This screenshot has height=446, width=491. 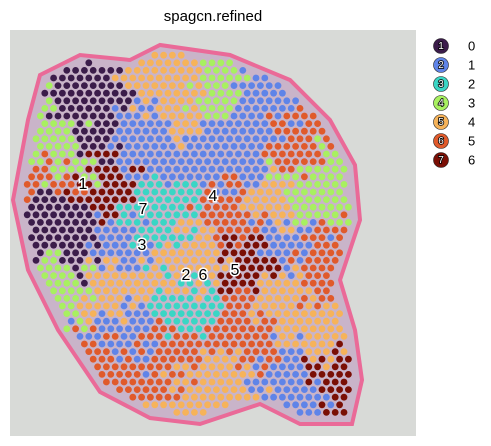 What do you see at coordinates (471, 83) in the screenshot?
I see `legend-label: 2` at bounding box center [471, 83].